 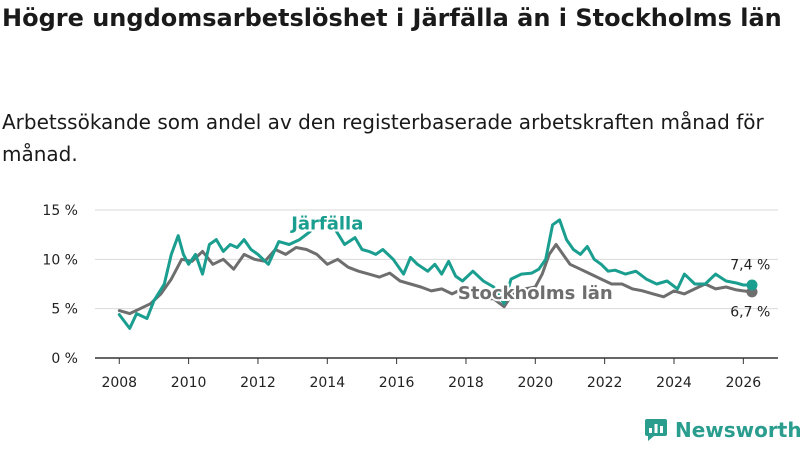 I want to click on x-tick-label: 2016, so click(x=397, y=383).